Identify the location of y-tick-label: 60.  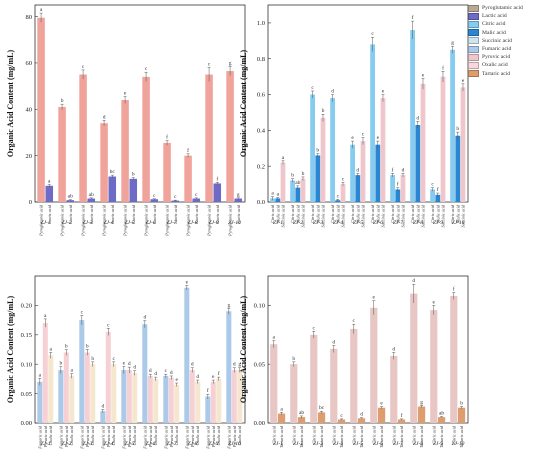
(29, 63).